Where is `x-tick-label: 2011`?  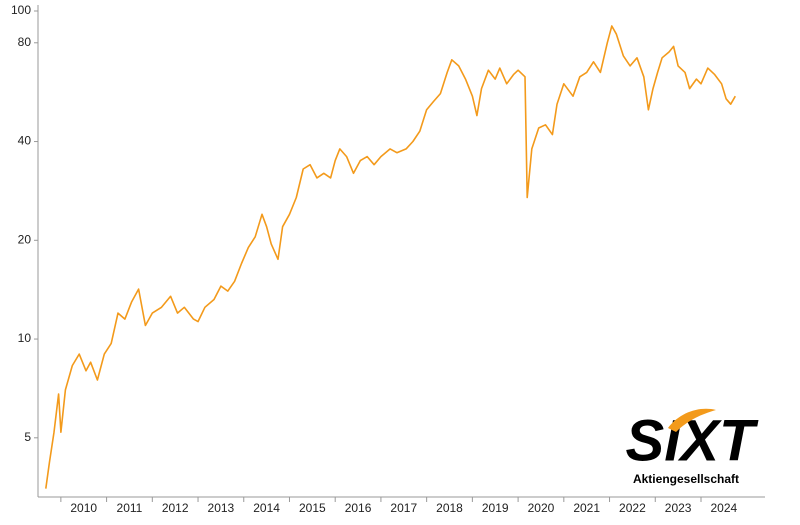 x-tick-label: 2011 is located at coordinates (130, 508).